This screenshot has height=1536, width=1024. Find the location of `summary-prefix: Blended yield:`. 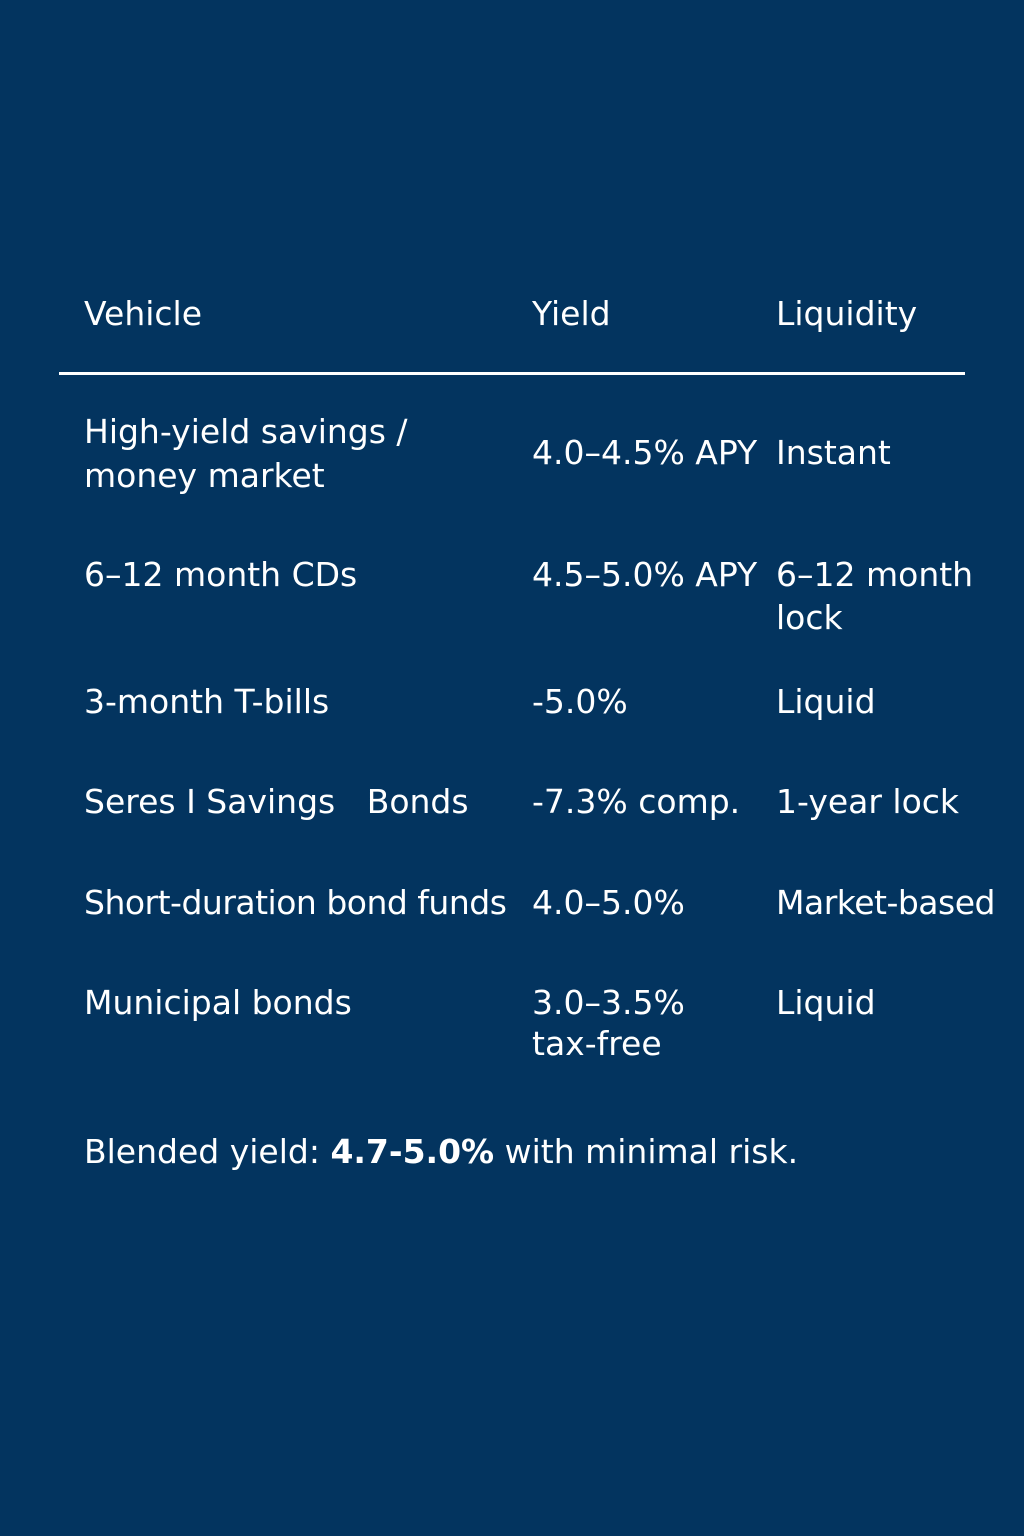

summary-prefix: Blended yield: is located at coordinates (207, 1151).